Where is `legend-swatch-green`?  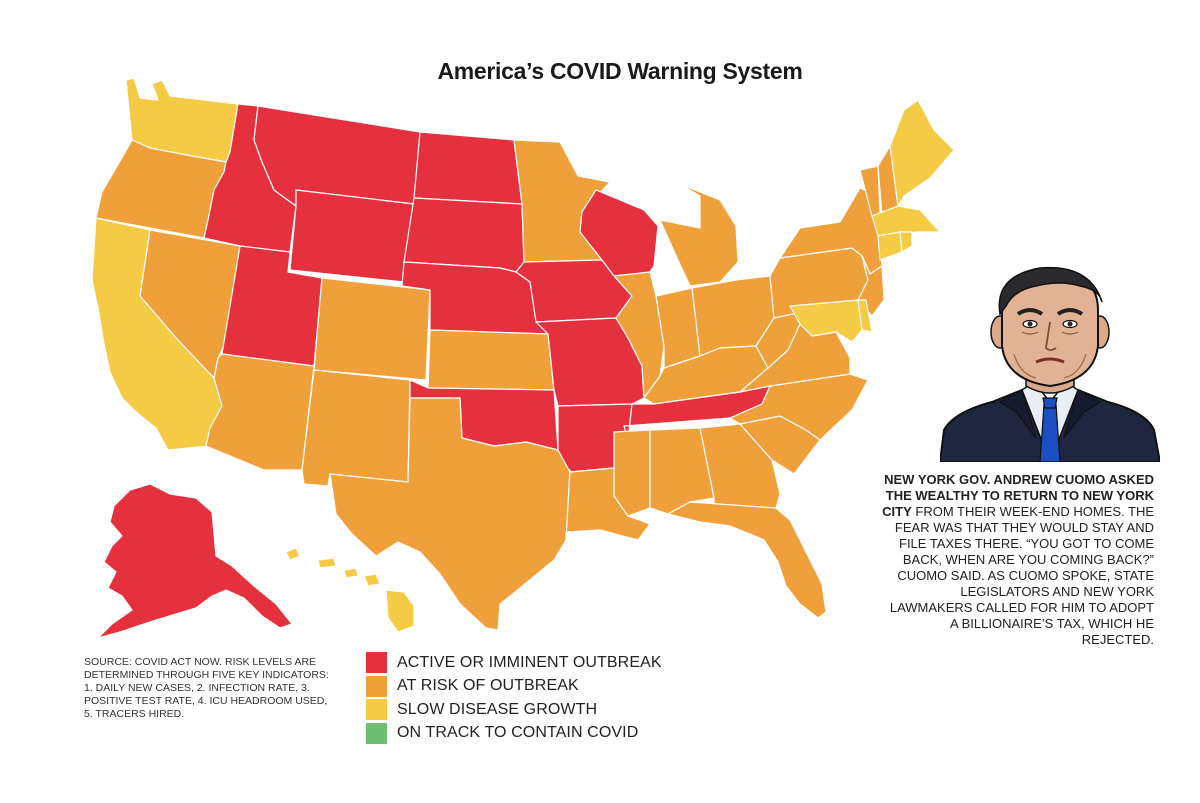 legend-swatch-green is located at coordinates (376, 733).